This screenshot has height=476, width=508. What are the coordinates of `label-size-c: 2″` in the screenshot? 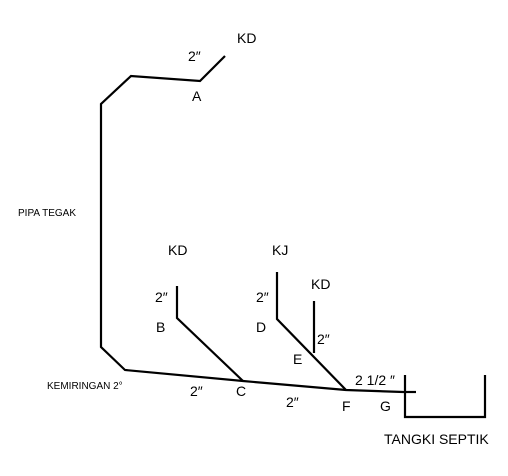 It's located at (196, 391).